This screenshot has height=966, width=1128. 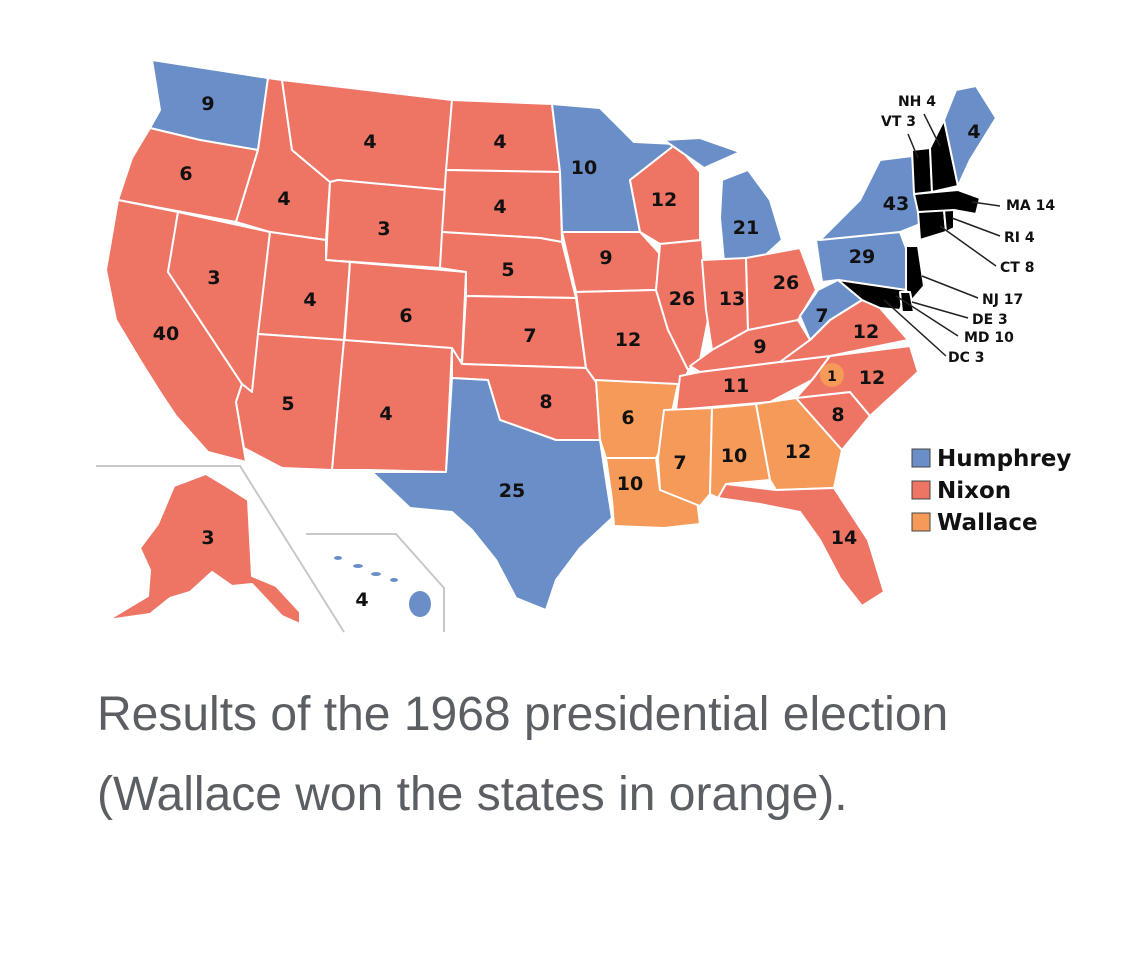 I want to click on leader-line-NJ, so click(x=950, y=287).